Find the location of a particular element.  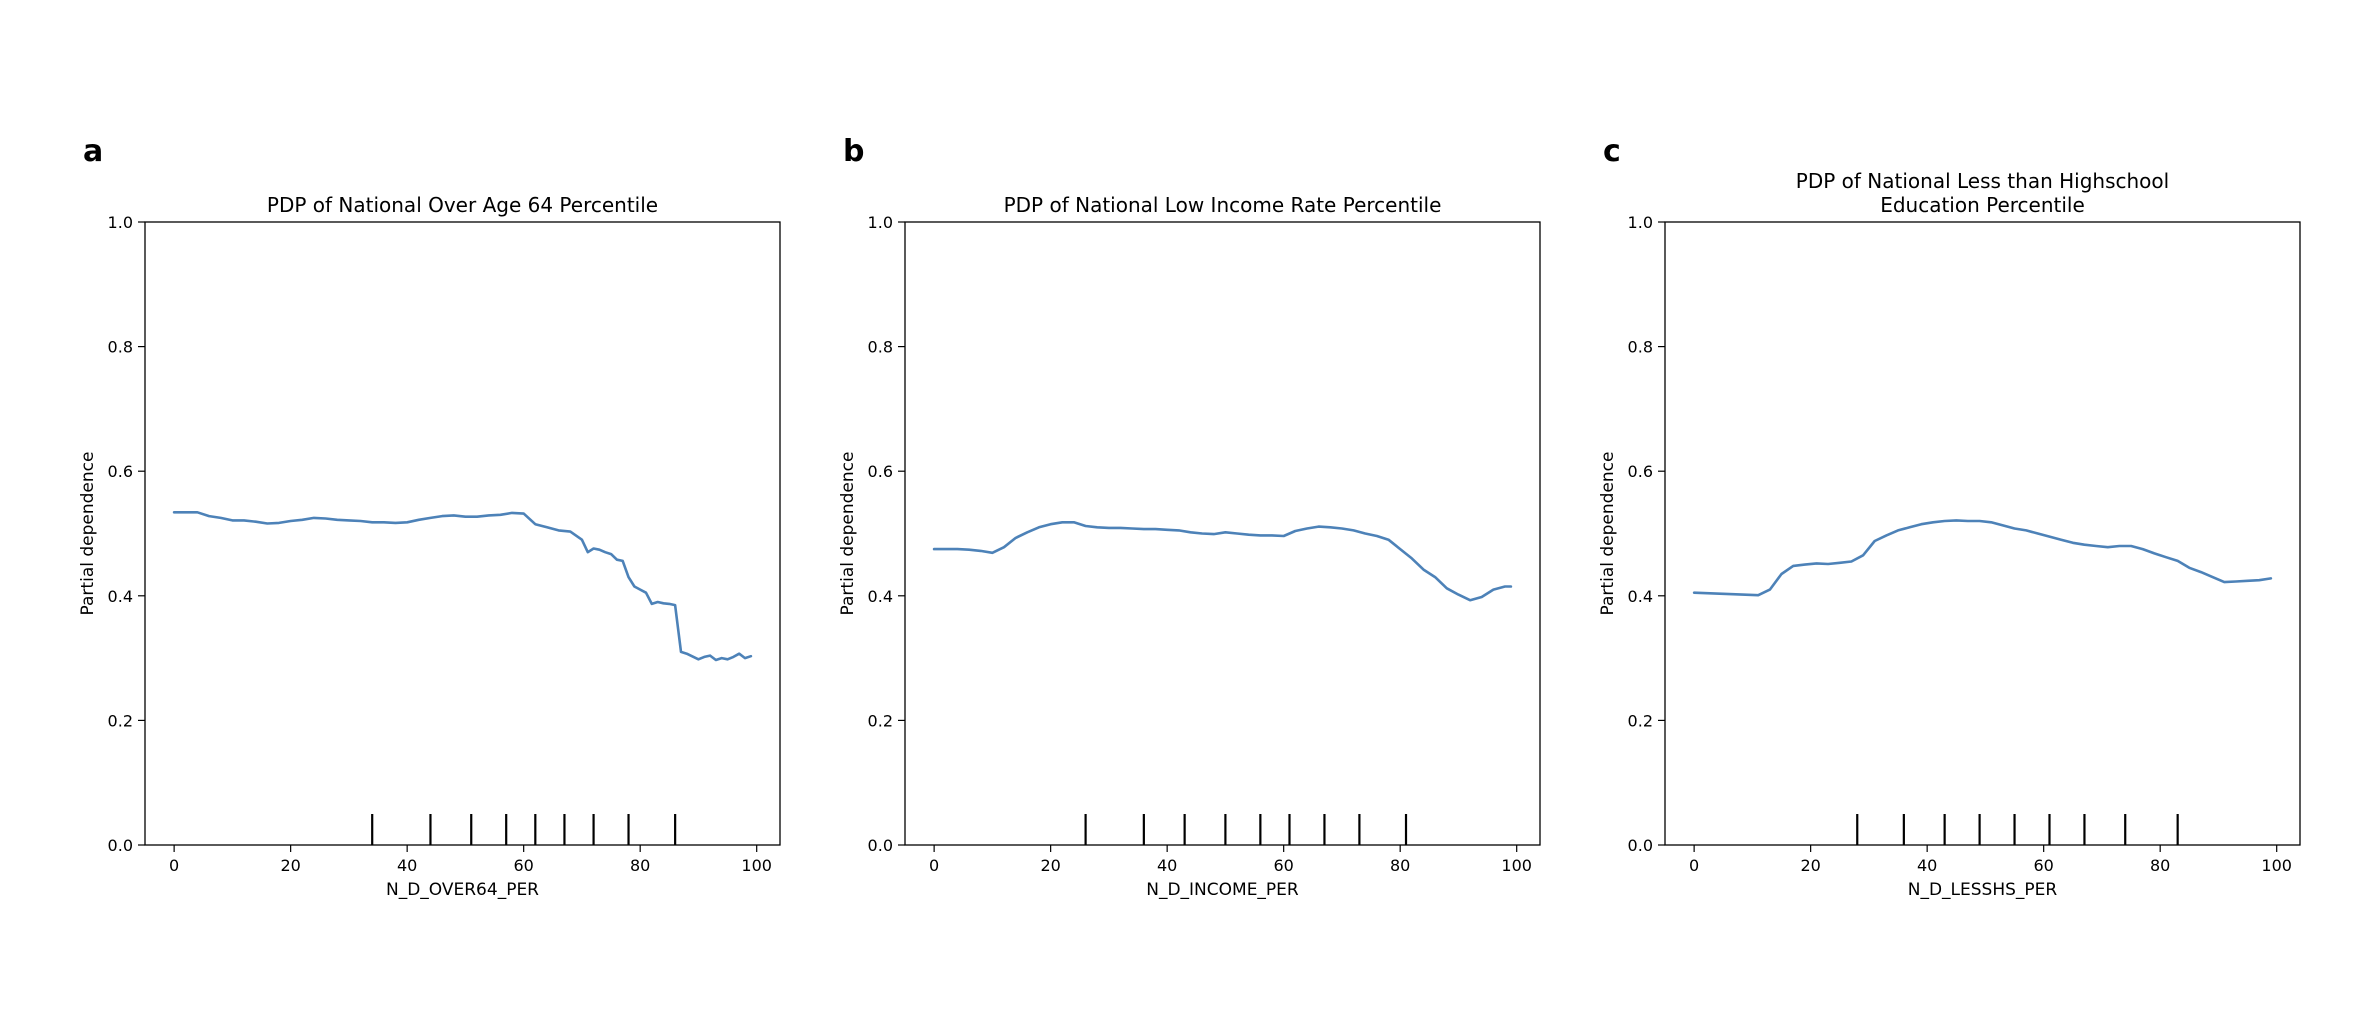

panel-letter: a is located at coordinates (93, 151).